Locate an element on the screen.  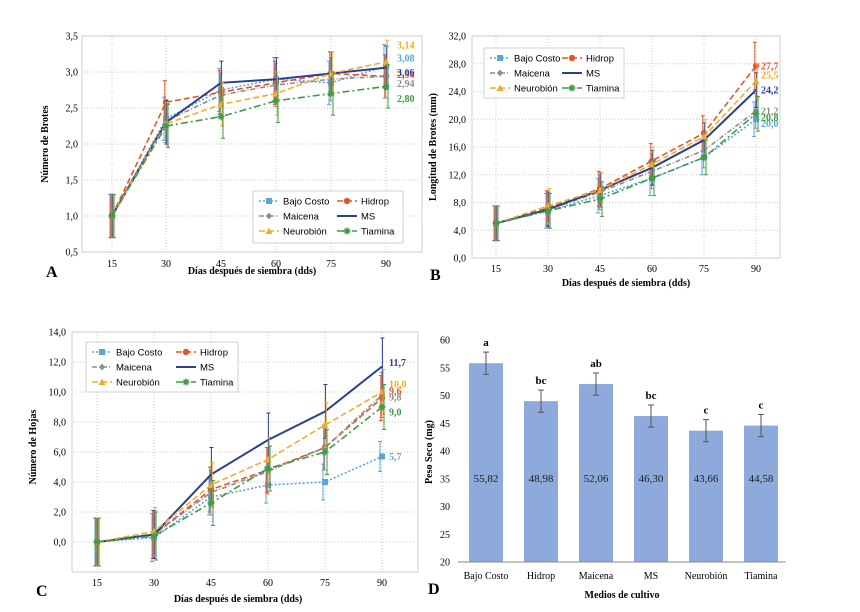
panel-a-xtick-label: 30 is located at coordinates (166, 264).